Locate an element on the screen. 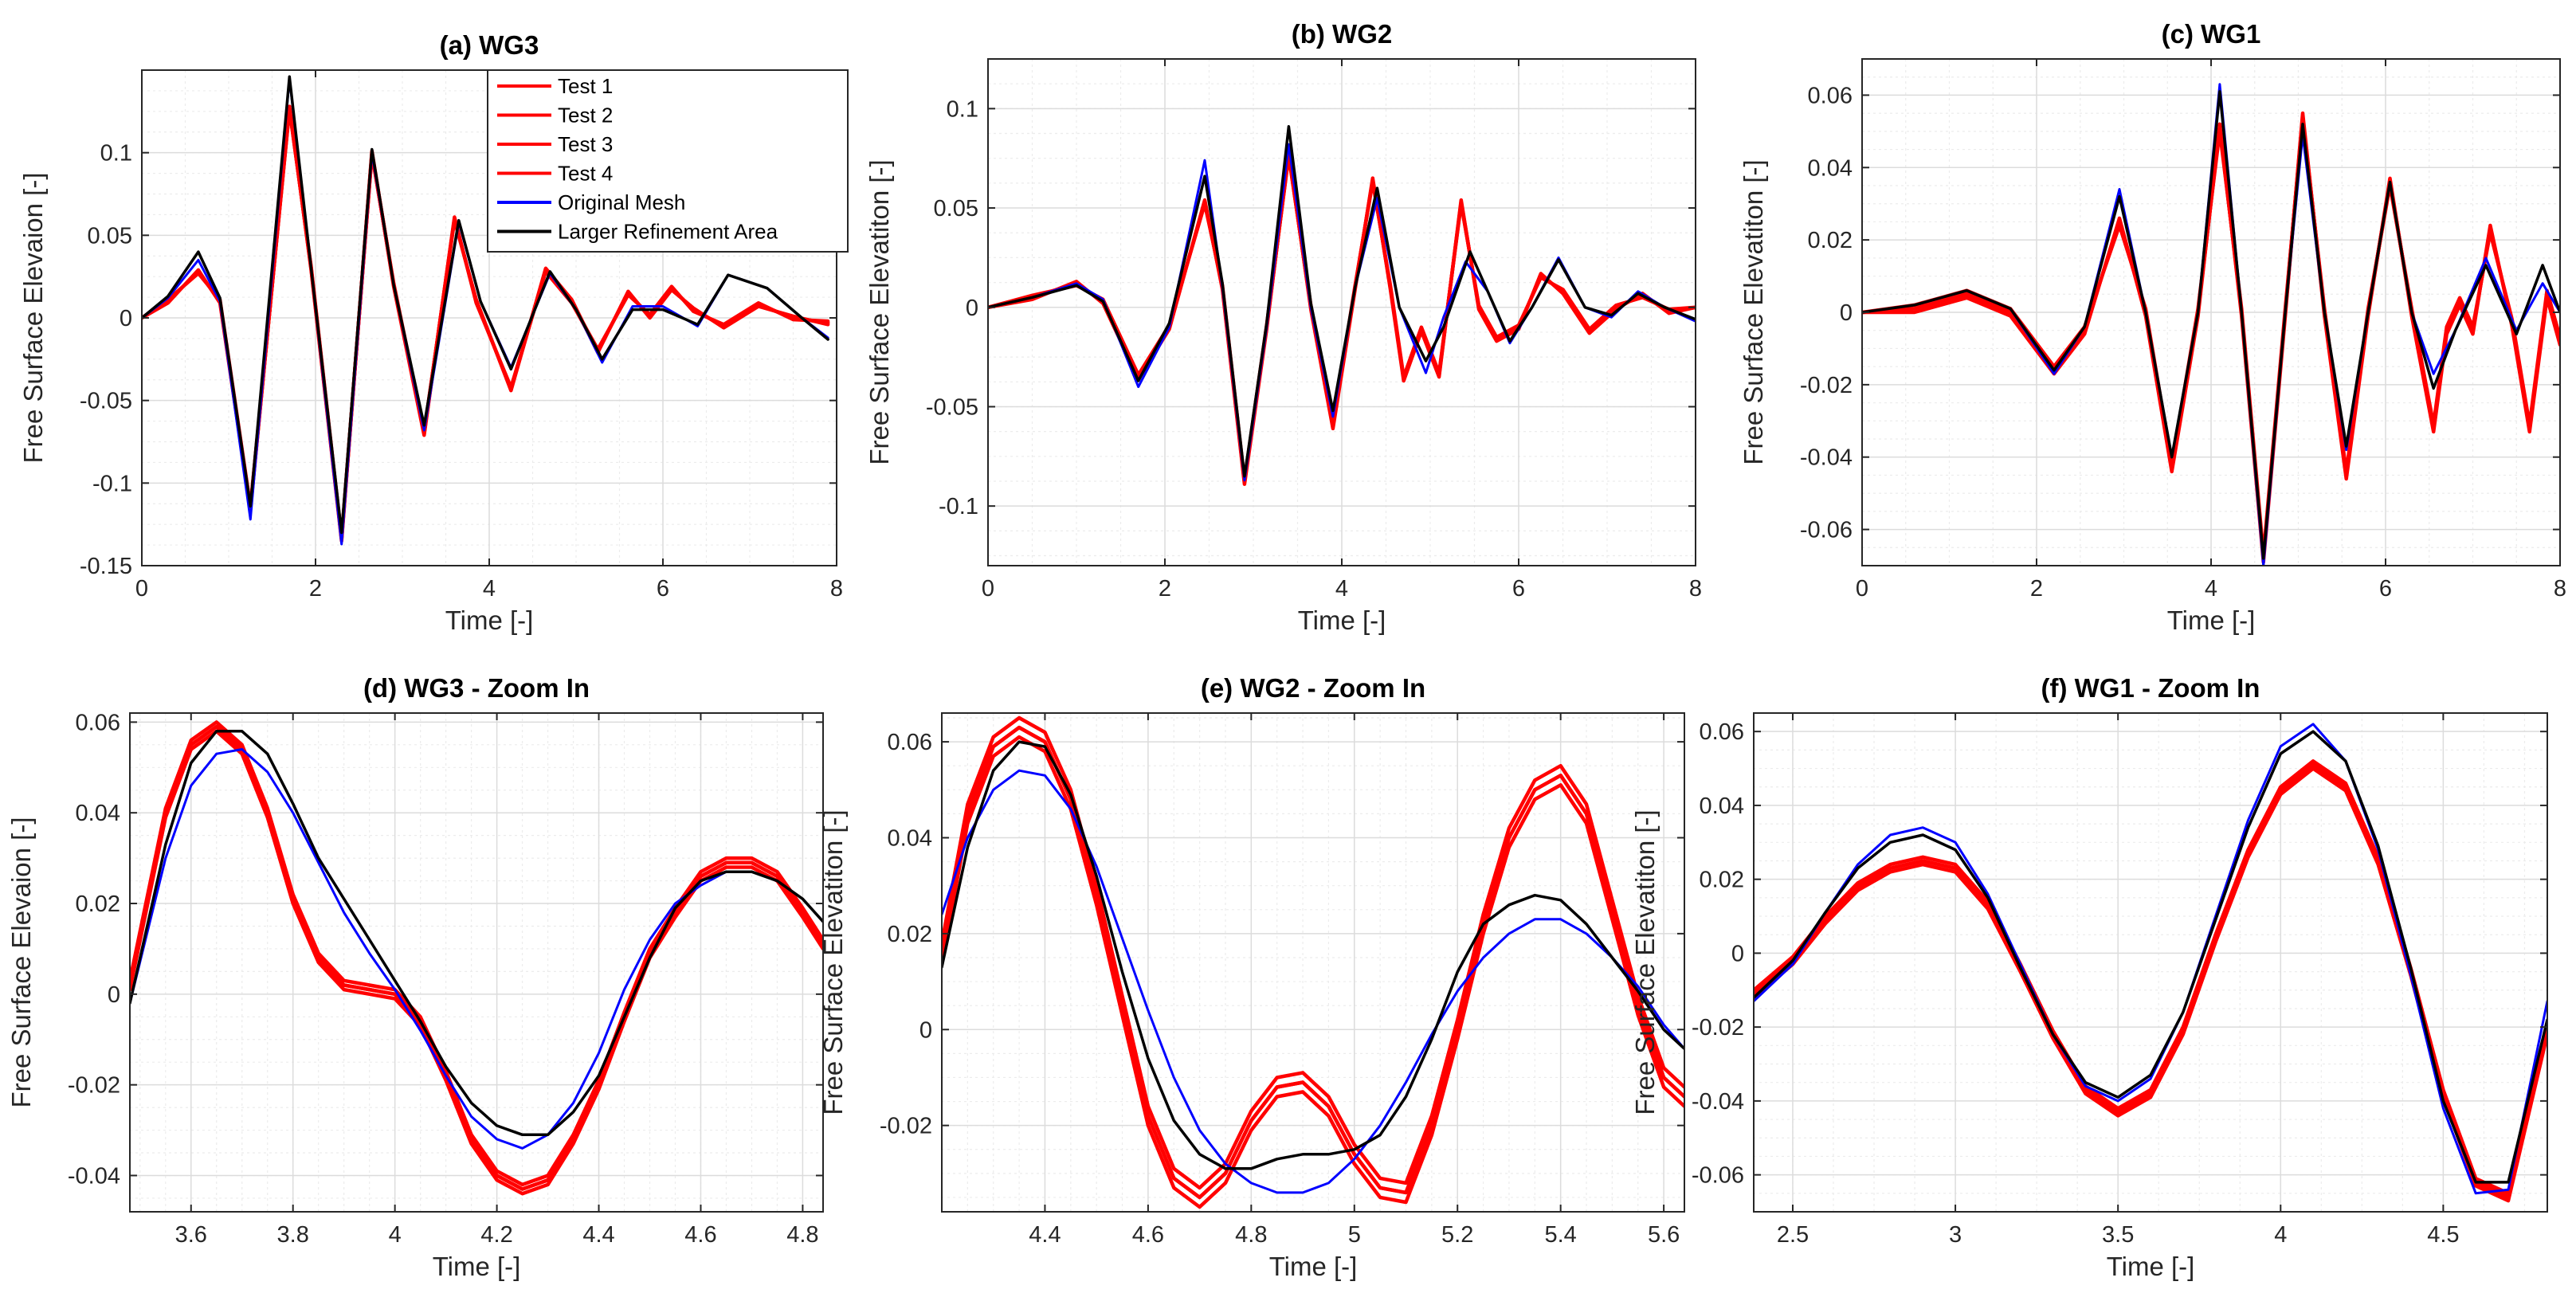 The height and width of the screenshot is (1305, 2576). x-tick-label: 3.5 is located at coordinates (2118, 1235).